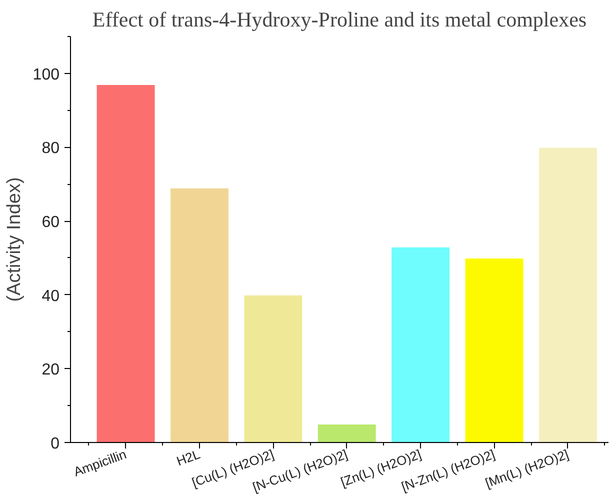 The width and height of the screenshot is (613, 504). Describe the element at coordinates (55, 444) in the screenshot. I see `y-tick-label: 0` at that location.